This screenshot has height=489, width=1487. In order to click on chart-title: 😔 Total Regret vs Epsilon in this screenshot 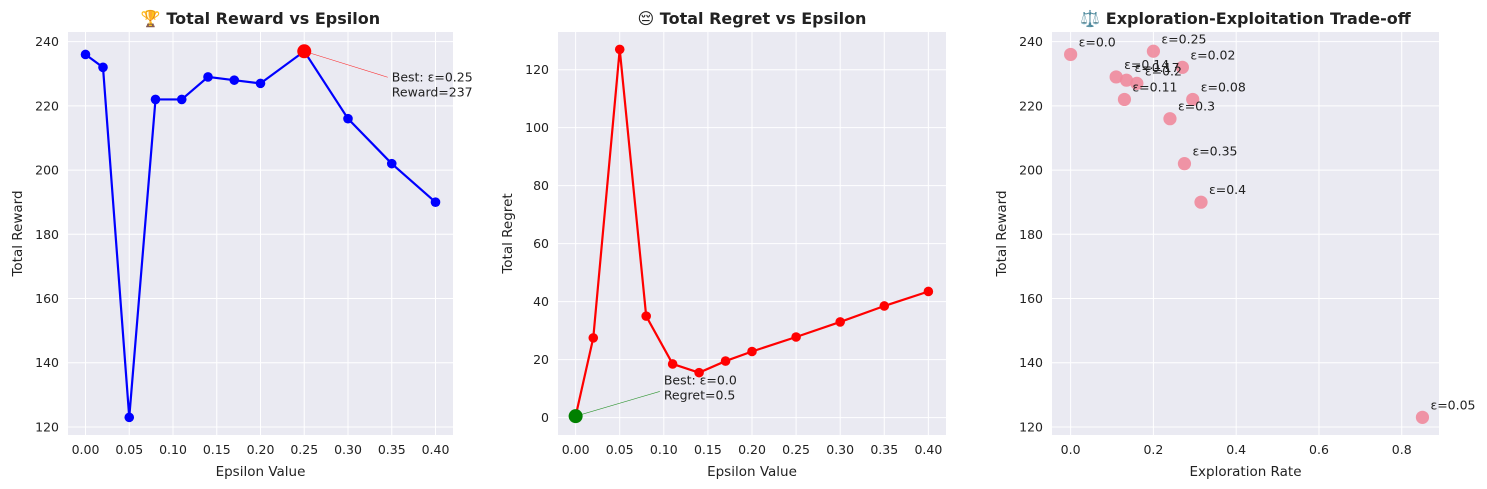, I will do `click(752, 18)`.